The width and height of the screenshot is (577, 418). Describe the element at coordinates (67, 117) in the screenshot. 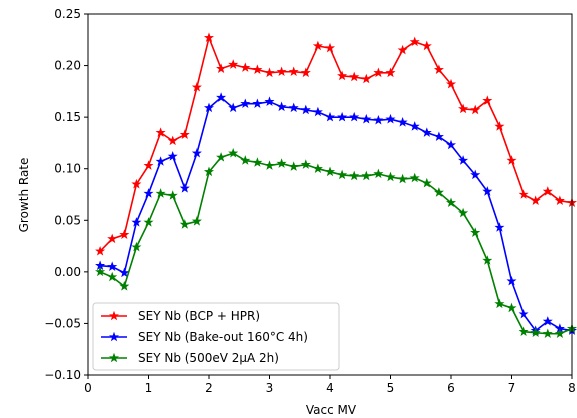

I see `y-tick-label: 0.15` at that location.